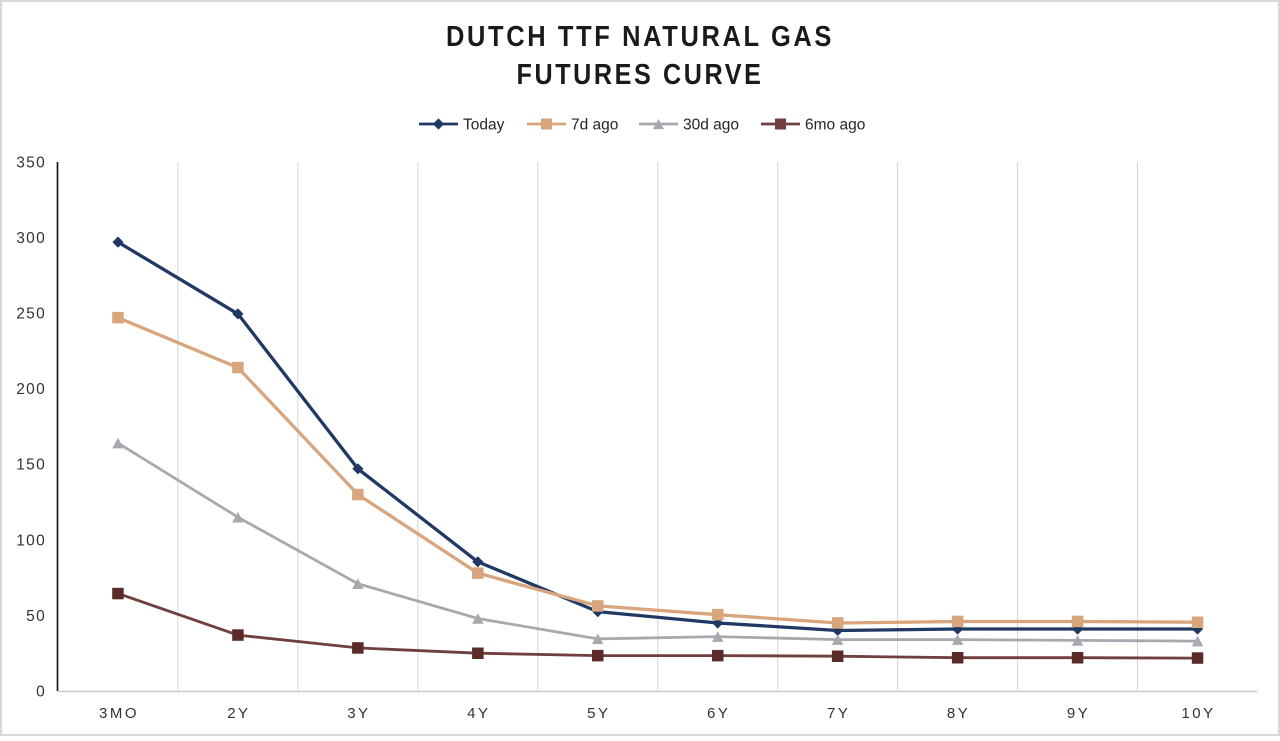 The height and width of the screenshot is (741, 1280). What do you see at coordinates (718, 713) in the screenshot?
I see `svg-text: 6Y` at bounding box center [718, 713].